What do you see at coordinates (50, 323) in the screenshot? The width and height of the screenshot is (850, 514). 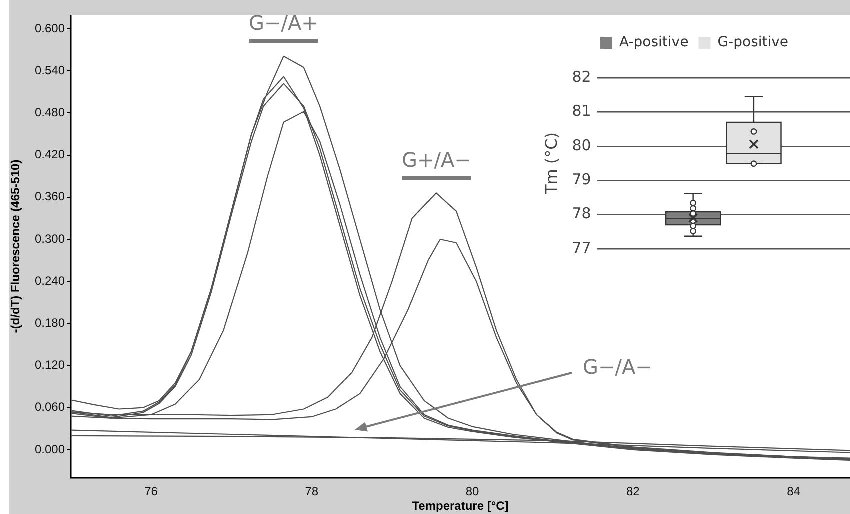 I see `y-tick-label: 0.180` at bounding box center [50, 323].